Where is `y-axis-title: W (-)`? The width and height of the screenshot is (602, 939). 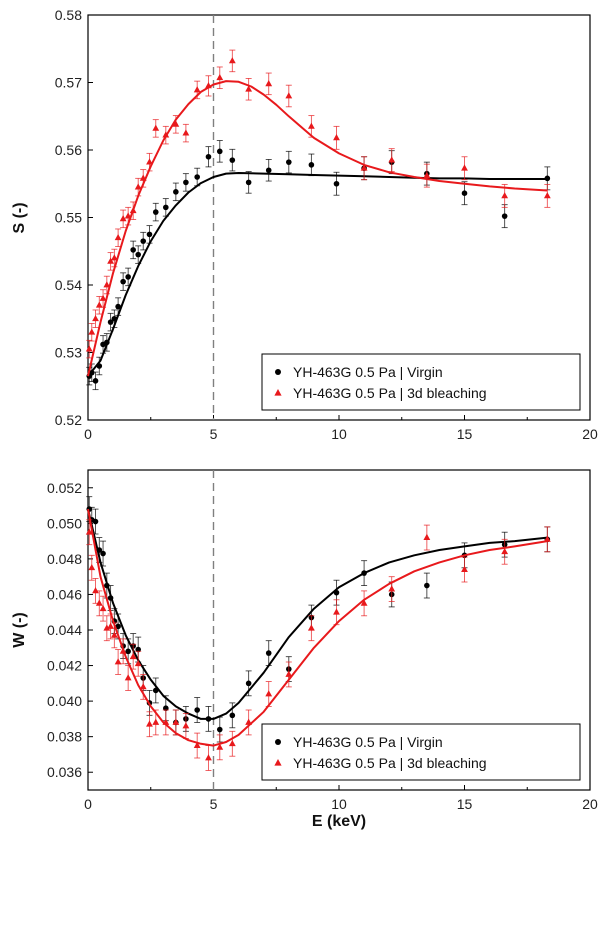
y-axis-title: W (-) is located at coordinates (19, 630).